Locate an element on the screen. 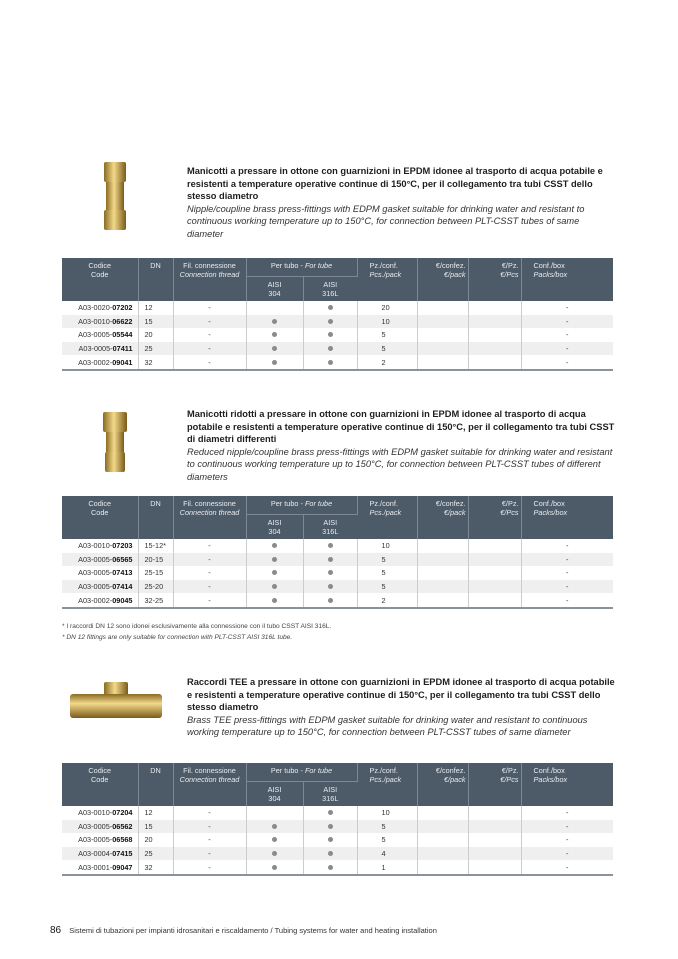 The width and height of the screenshot is (678, 959). col-dn: DN is located at coordinates (156, 279).